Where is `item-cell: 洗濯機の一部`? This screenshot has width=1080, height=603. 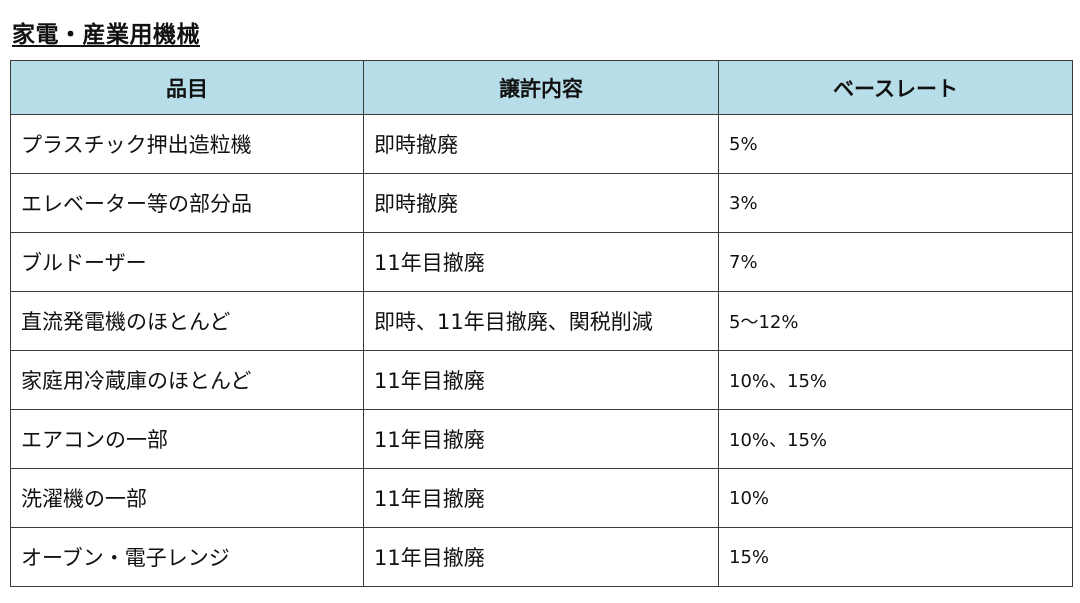
item-cell: 洗濯機の一部 is located at coordinates (187, 498).